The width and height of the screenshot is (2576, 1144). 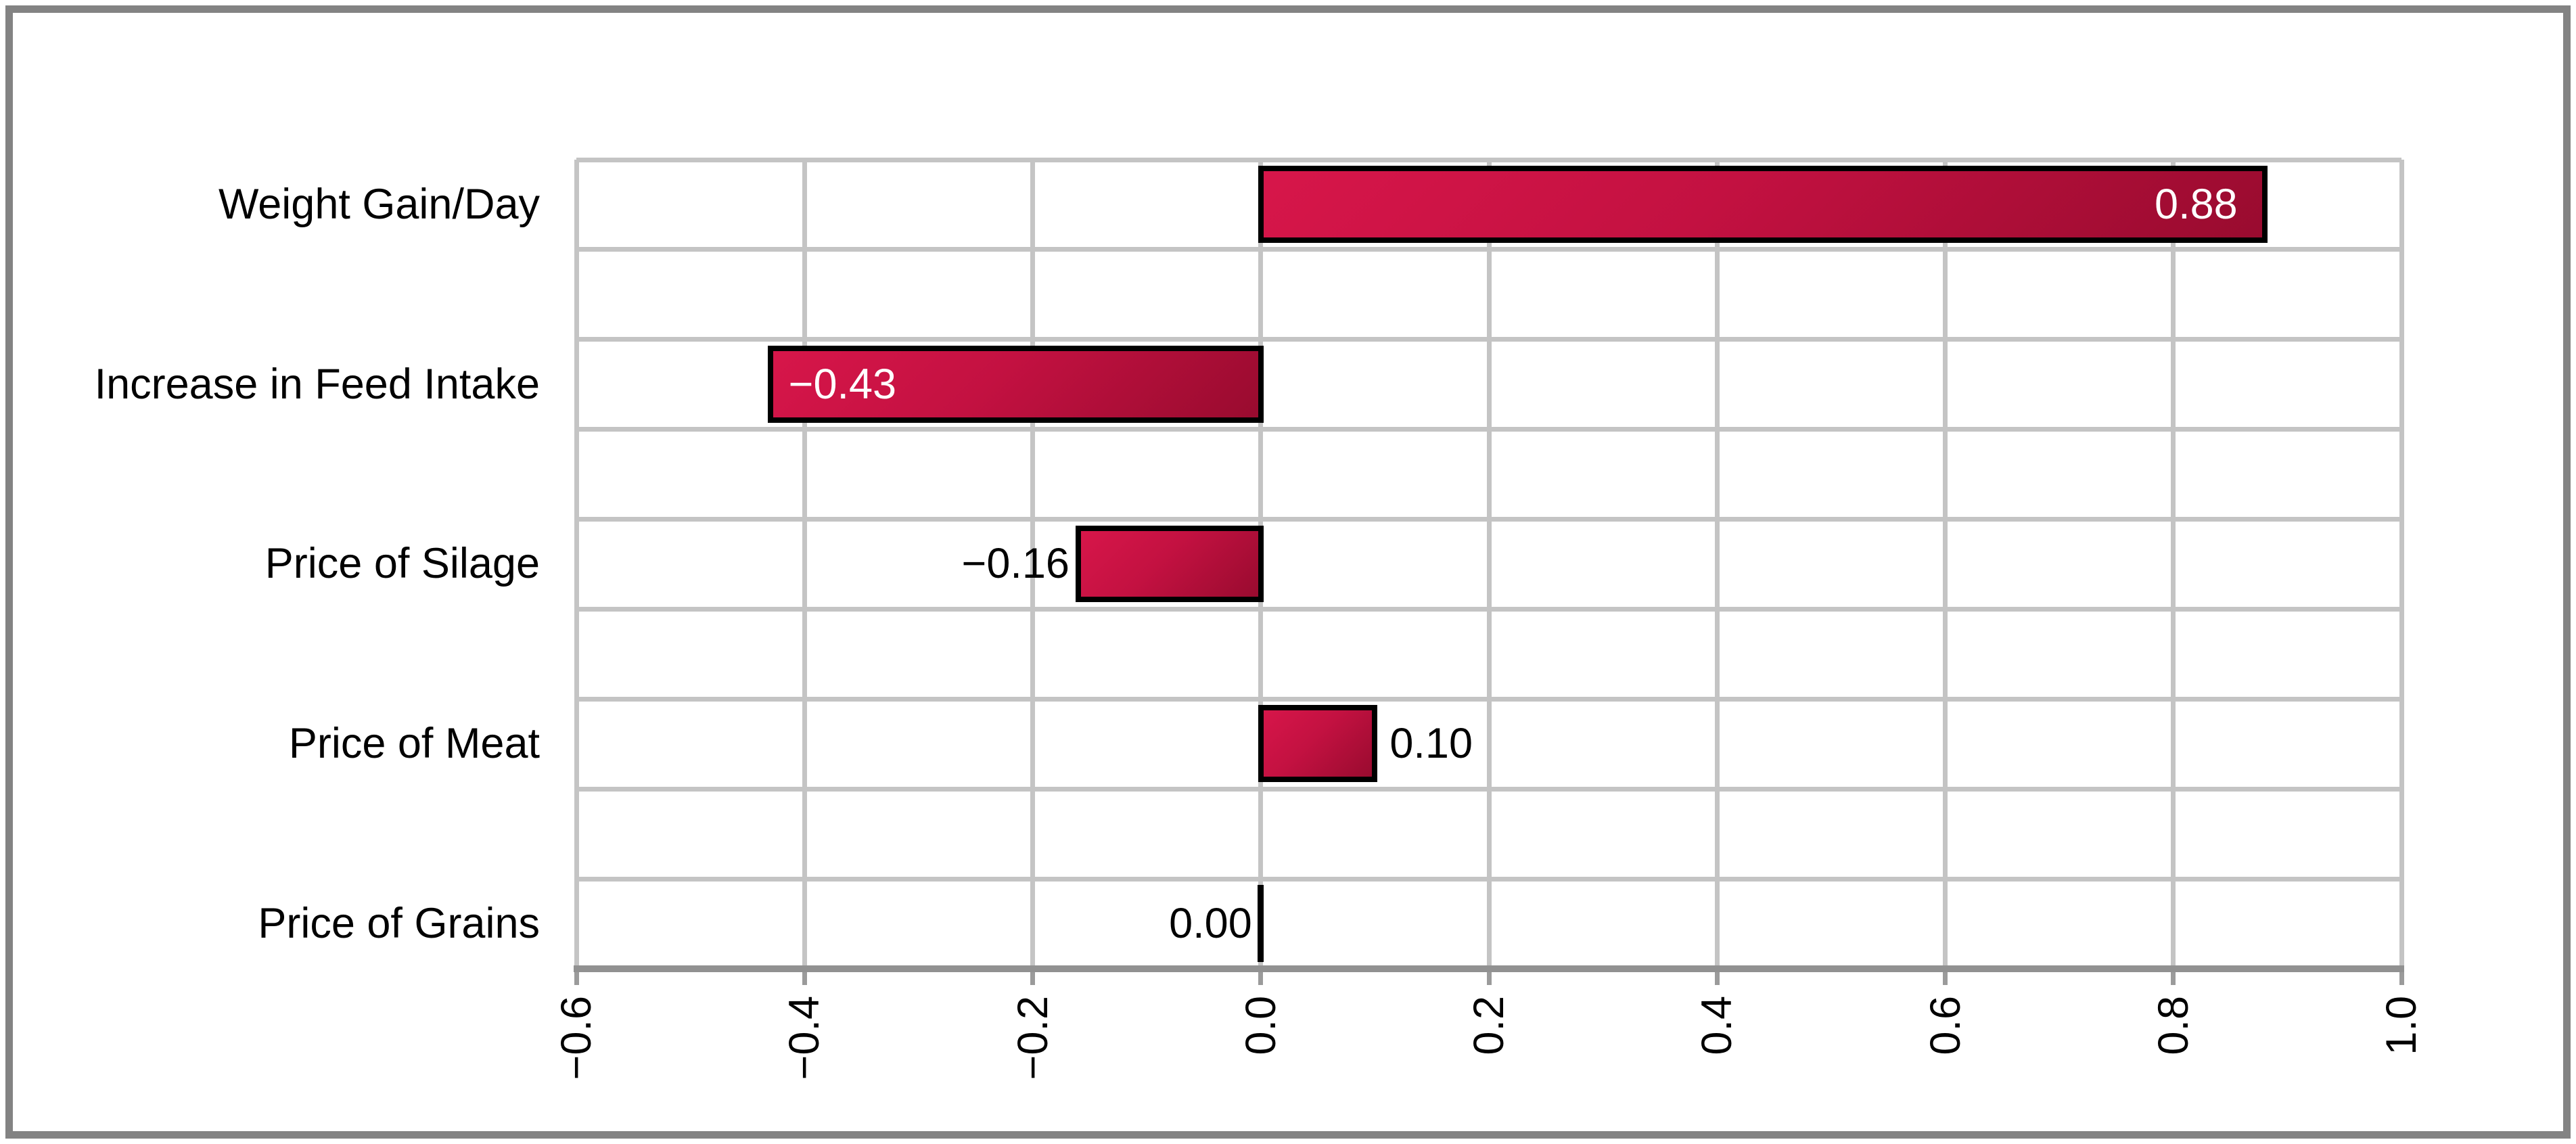 What do you see at coordinates (1945, 1025) in the screenshot?
I see `x-tick-label-text: 0.6` at bounding box center [1945, 1025].